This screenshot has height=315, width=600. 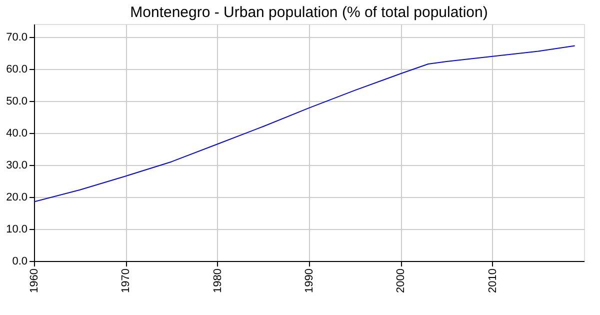 I want to click on x-tick-label: 1960, so click(x=34, y=280).